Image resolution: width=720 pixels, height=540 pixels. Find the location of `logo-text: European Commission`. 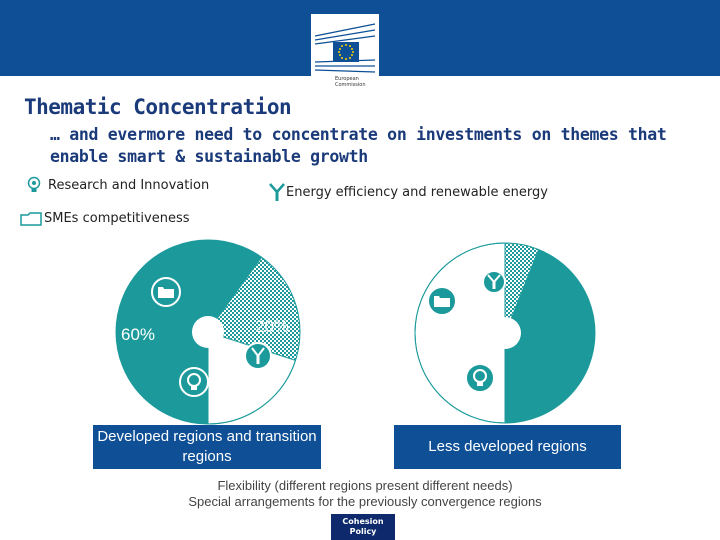

logo-text: European Commission is located at coordinates (350, 82).